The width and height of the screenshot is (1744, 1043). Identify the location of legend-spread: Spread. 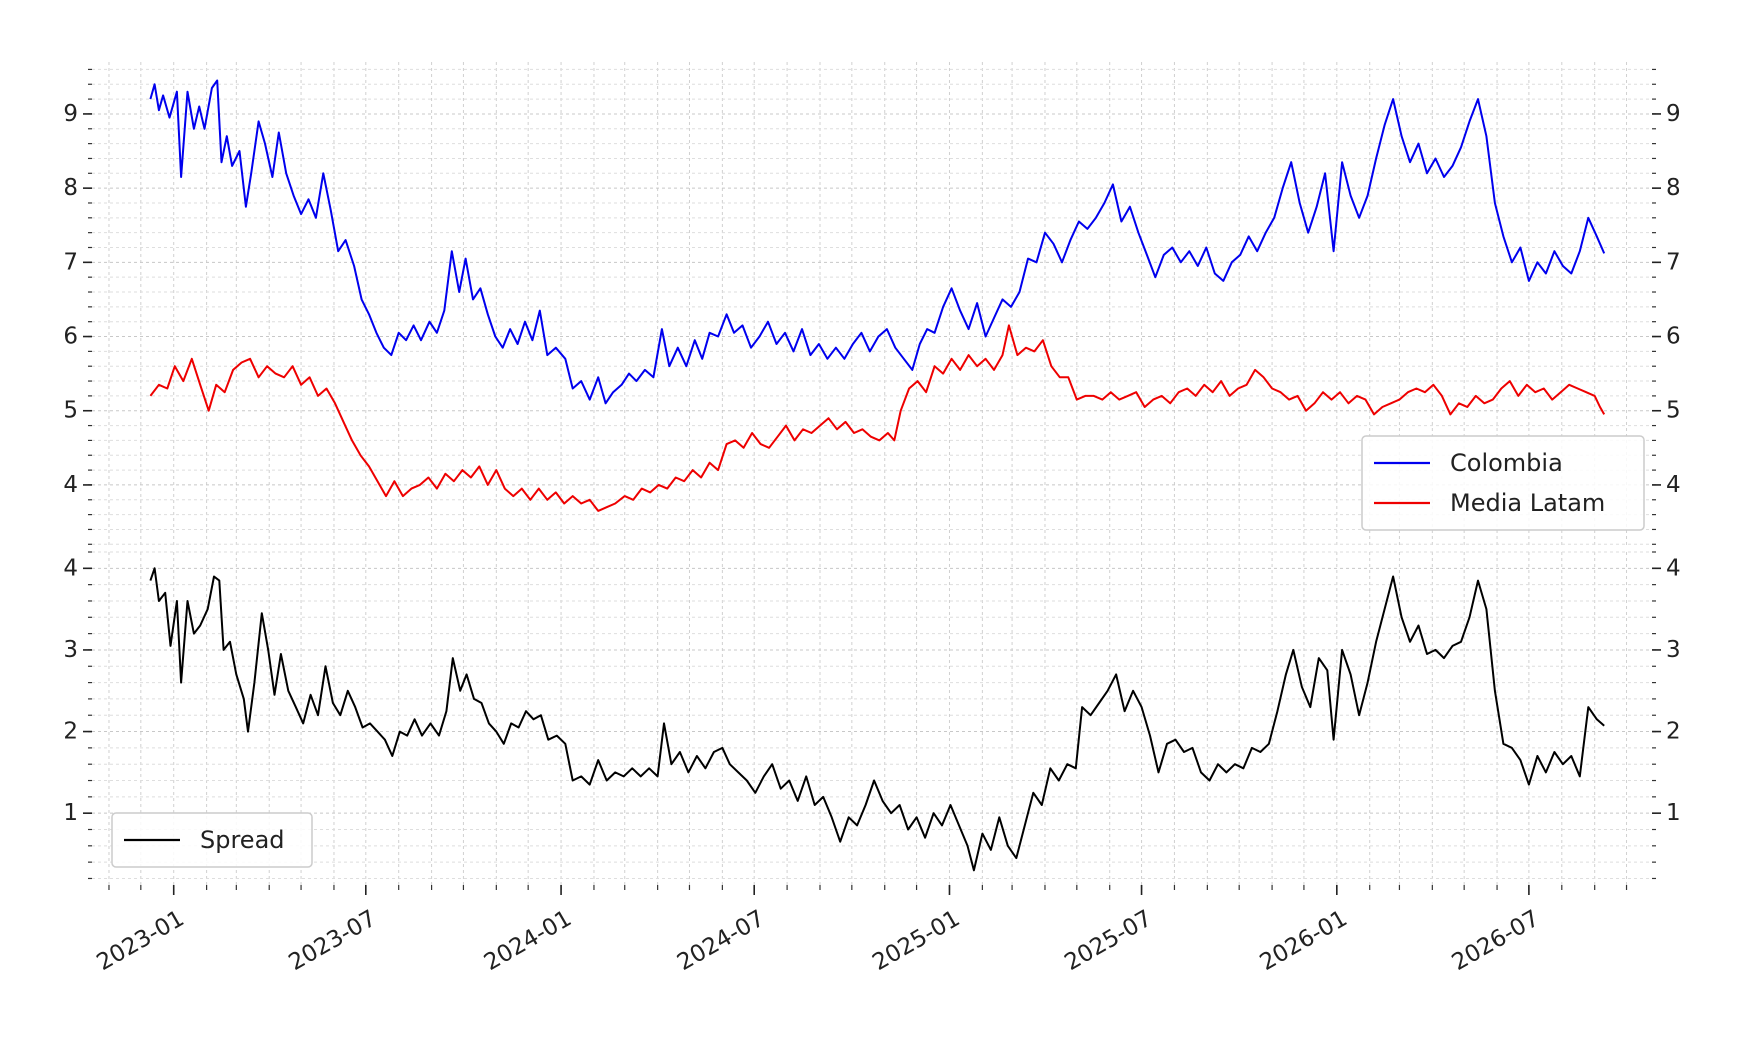
(212, 840).